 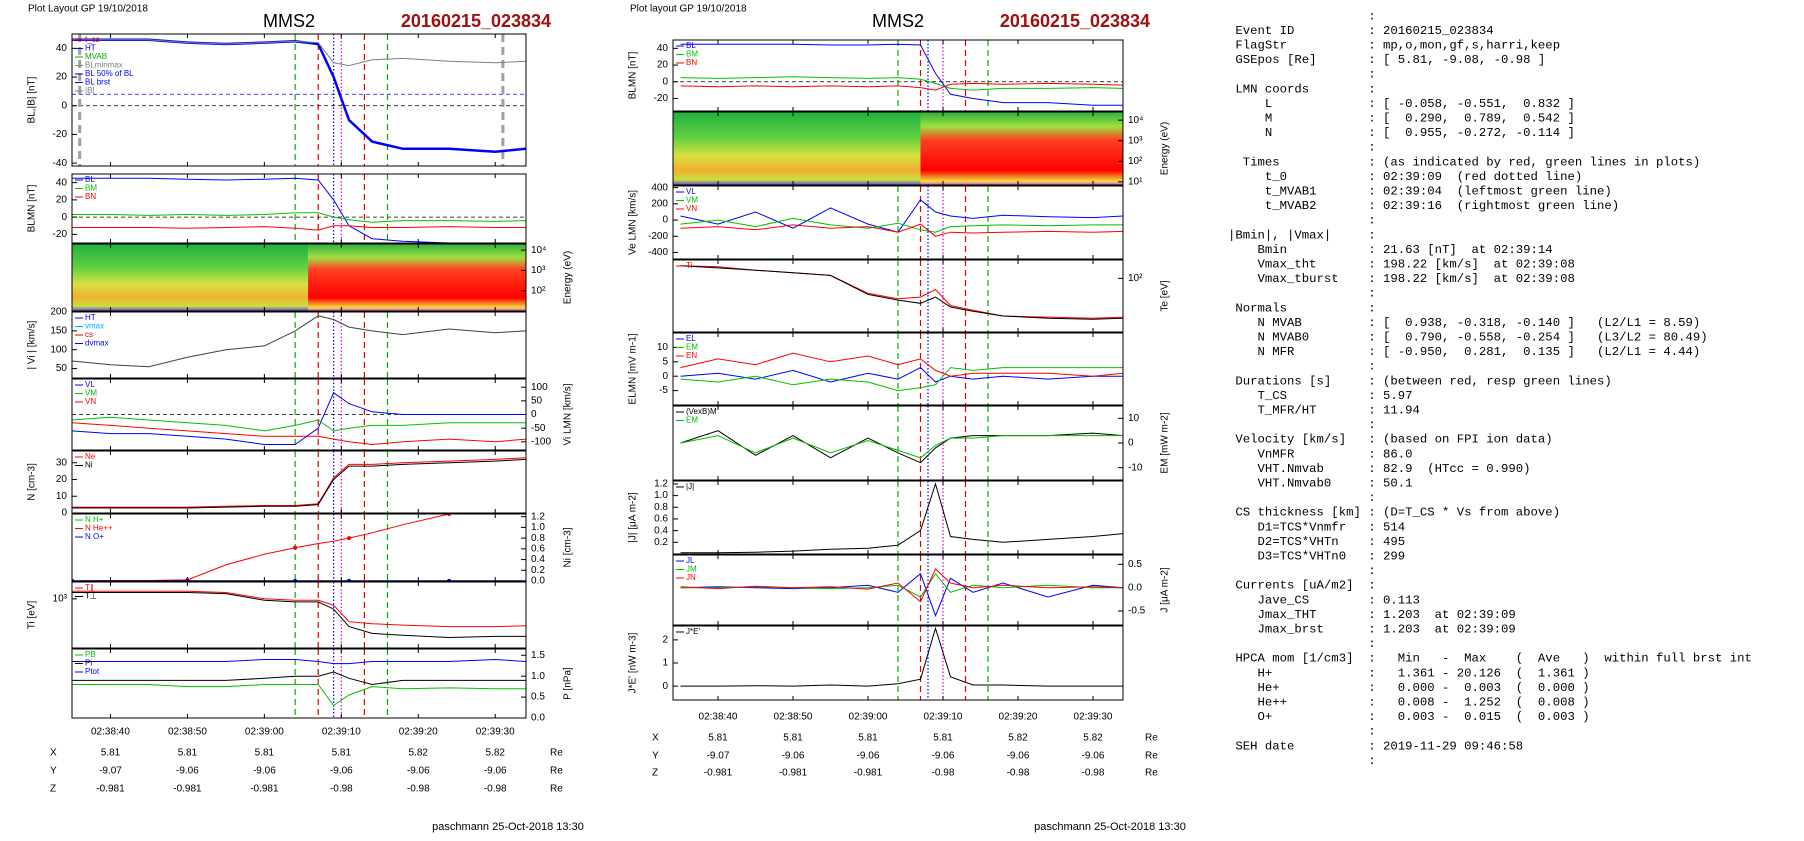 I want to click on y-tick-label: -10, so click(x=1135, y=467).